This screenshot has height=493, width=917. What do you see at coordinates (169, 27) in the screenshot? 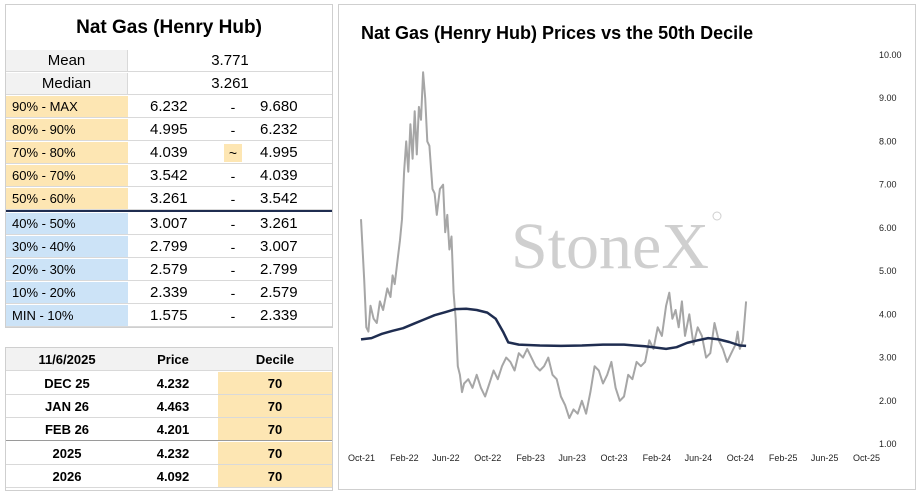
I see `decile-table-title: Nat Gas (Henry Hub)` at bounding box center [169, 27].